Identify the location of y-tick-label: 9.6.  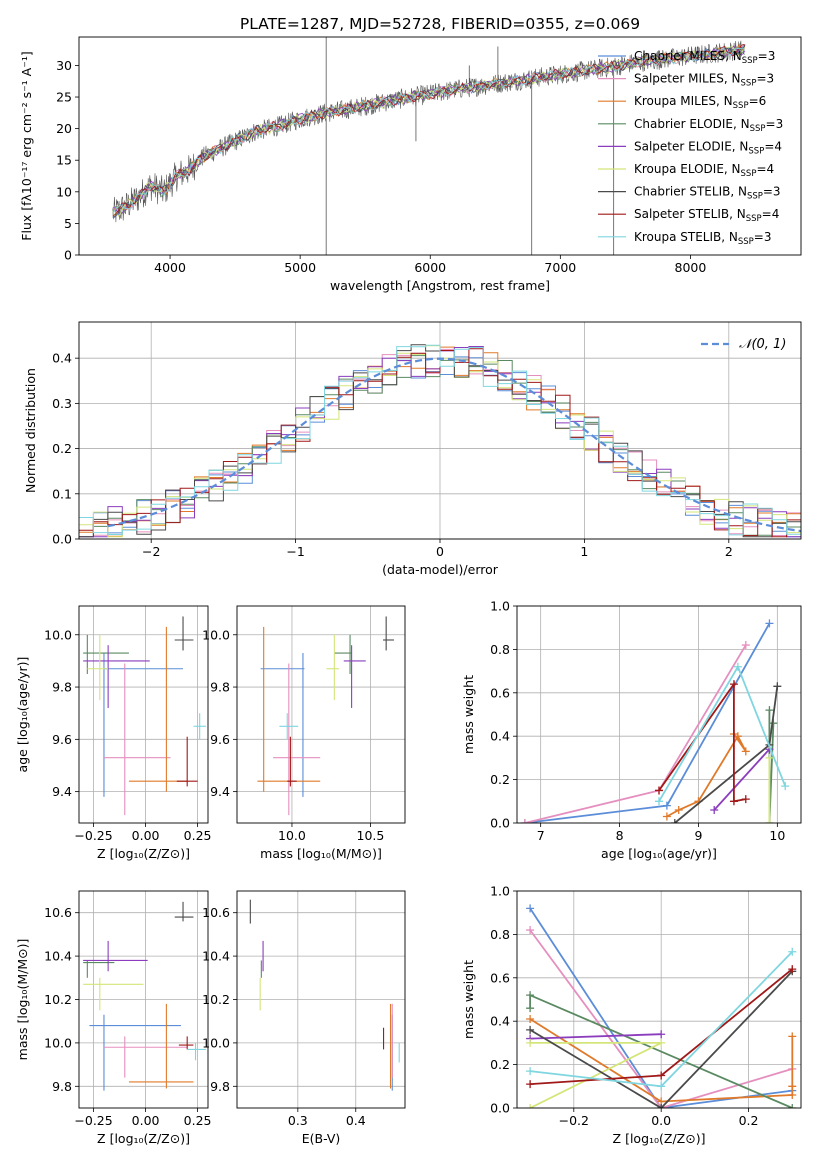
(62, 739).